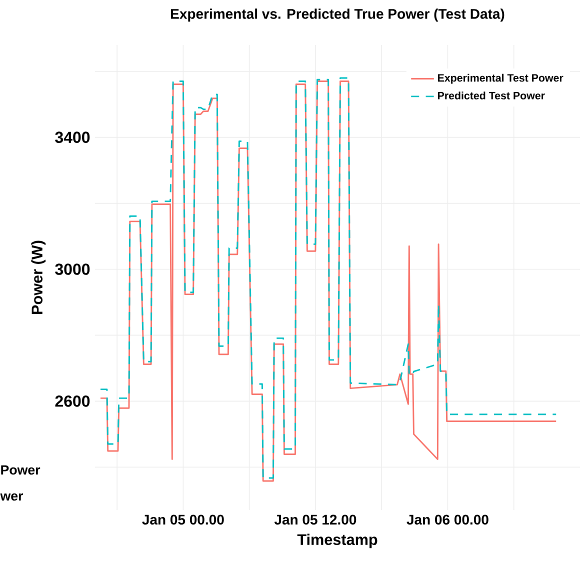 This screenshot has width=588, height=575. Describe the element at coordinates (491, 96) in the screenshot. I see `legend-label: Predicted Test Power` at that location.